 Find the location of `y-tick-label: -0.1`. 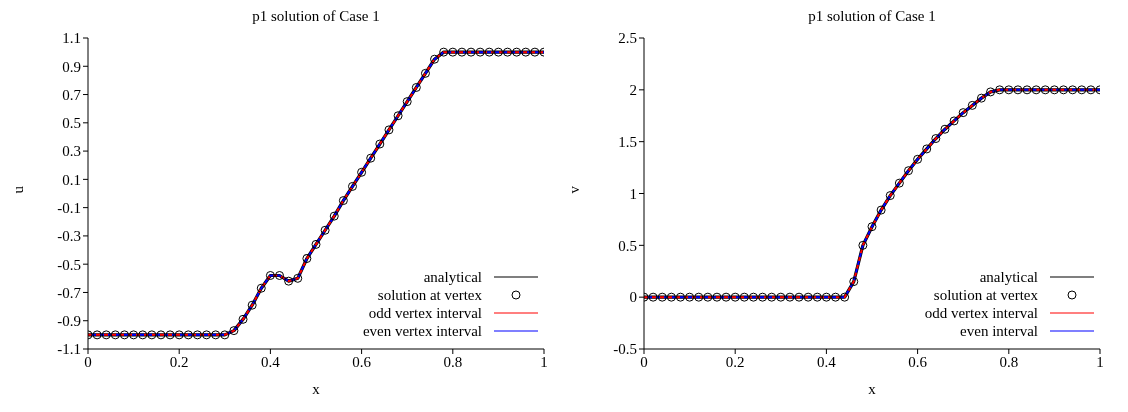

y-tick-label: -0.1 is located at coordinates (69, 207).